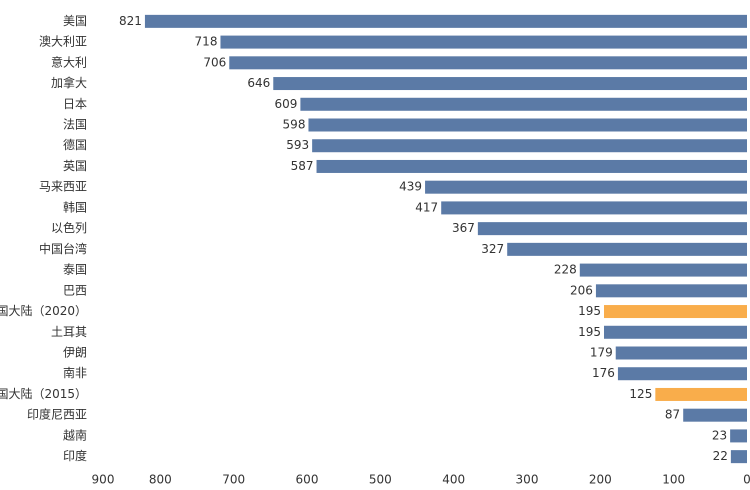 The image size is (750, 490). I want to click on value-label: 718, so click(206, 42).